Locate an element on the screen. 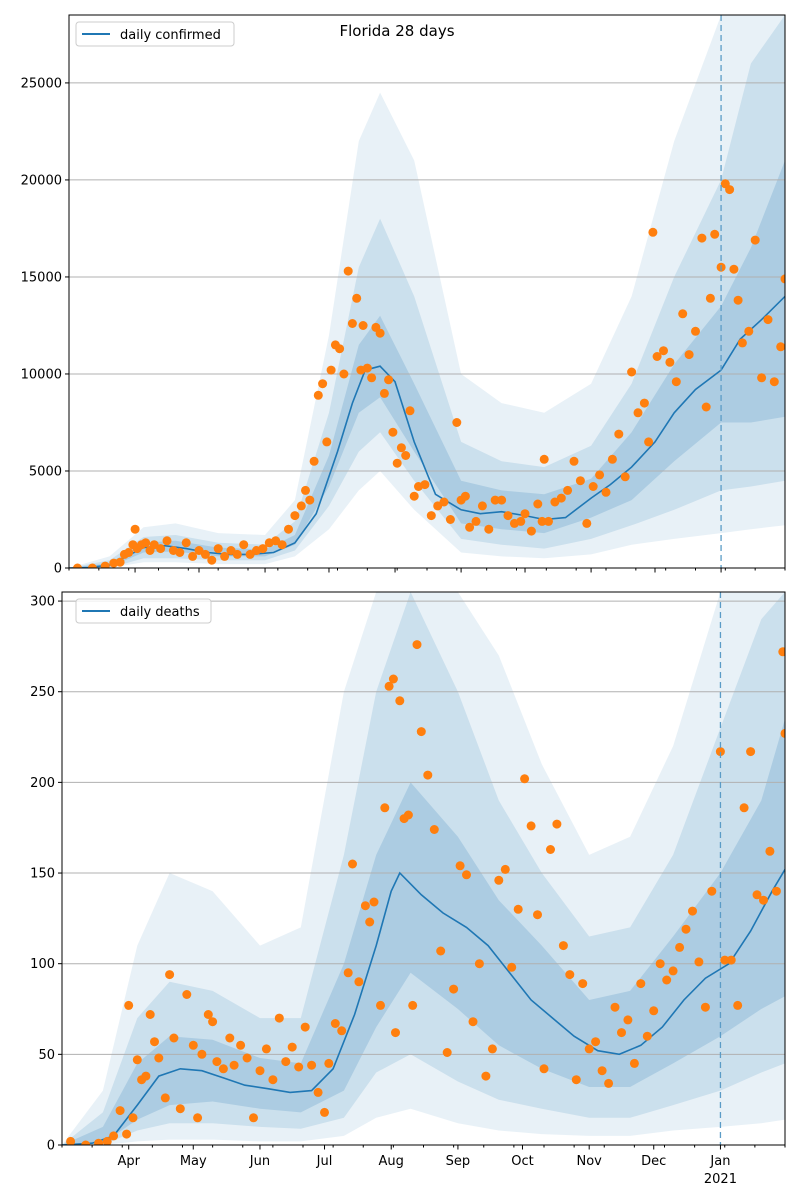 The image size is (800, 1200). confirmed-y-tick-label: 15000 is located at coordinates (41, 277).